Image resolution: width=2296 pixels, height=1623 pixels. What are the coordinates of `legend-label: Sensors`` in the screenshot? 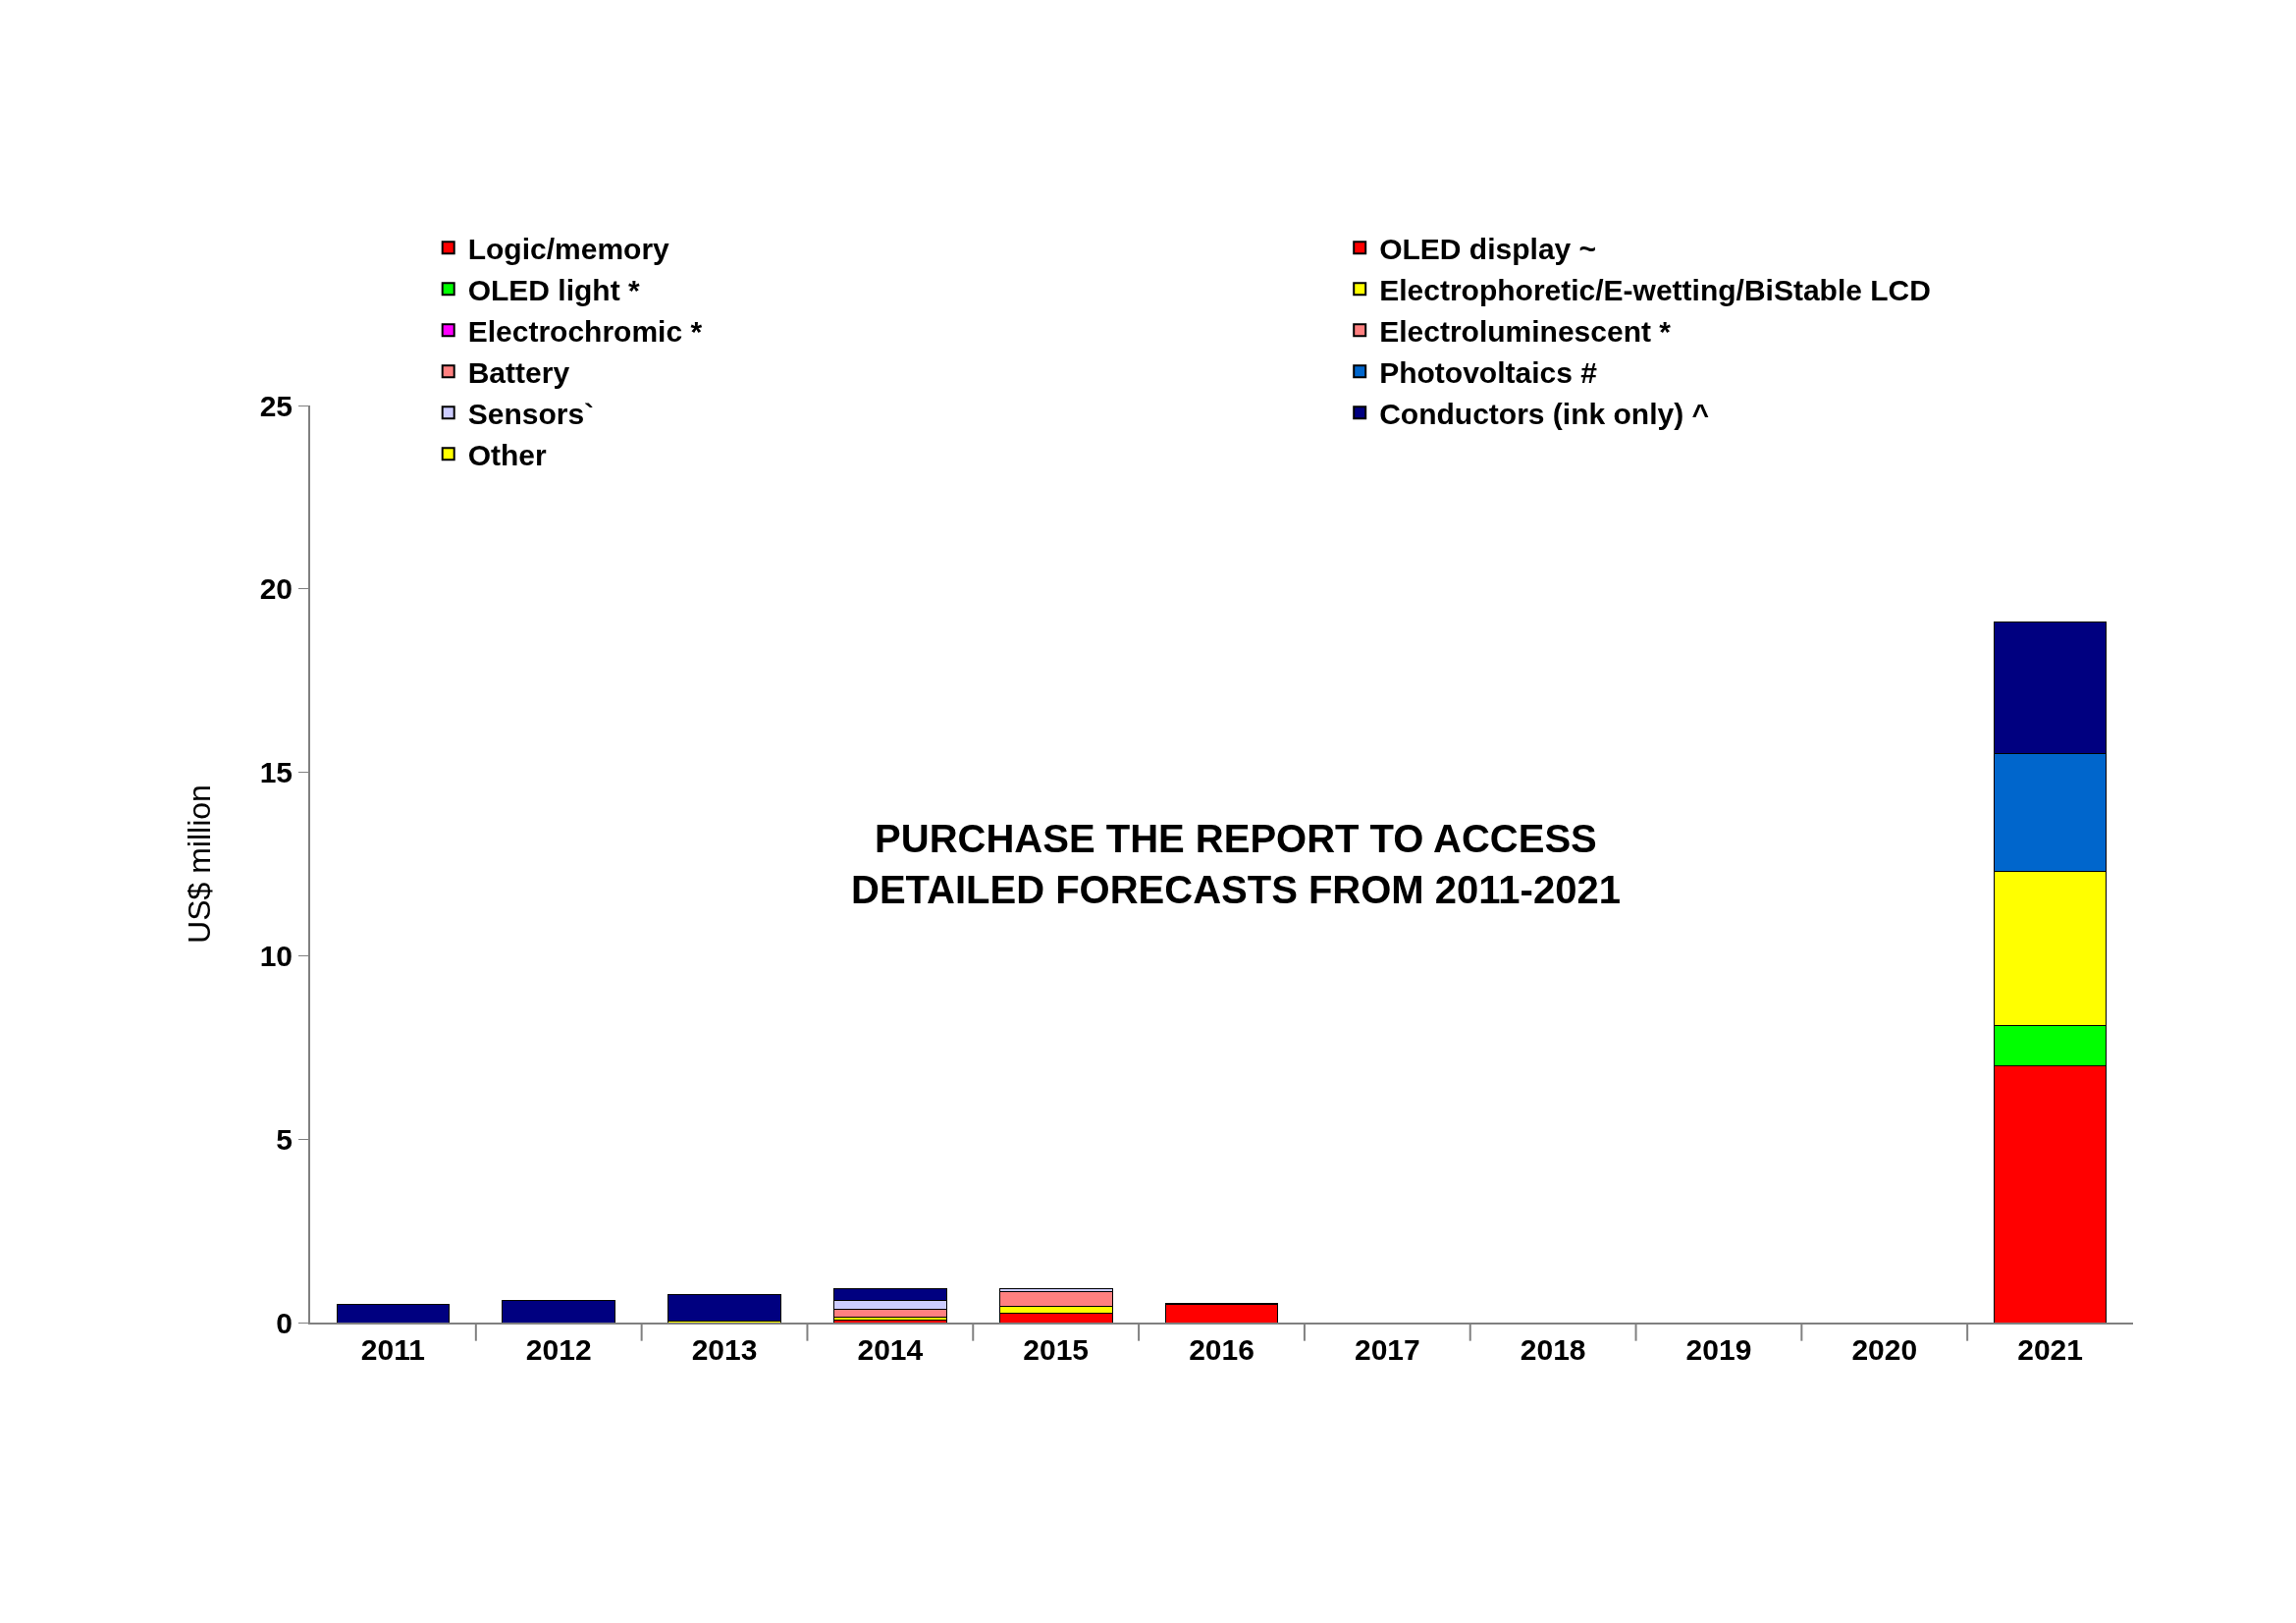 It's located at (531, 414).